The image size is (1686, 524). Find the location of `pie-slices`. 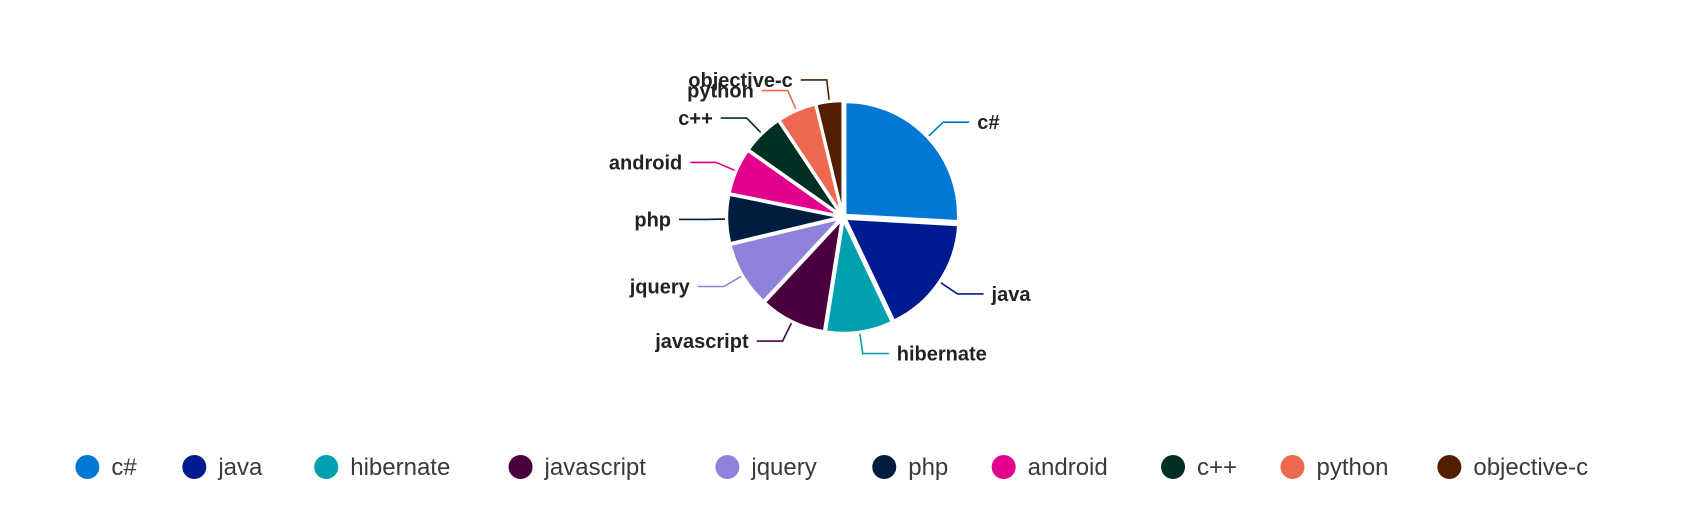

pie-slices is located at coordinates (842, 217).